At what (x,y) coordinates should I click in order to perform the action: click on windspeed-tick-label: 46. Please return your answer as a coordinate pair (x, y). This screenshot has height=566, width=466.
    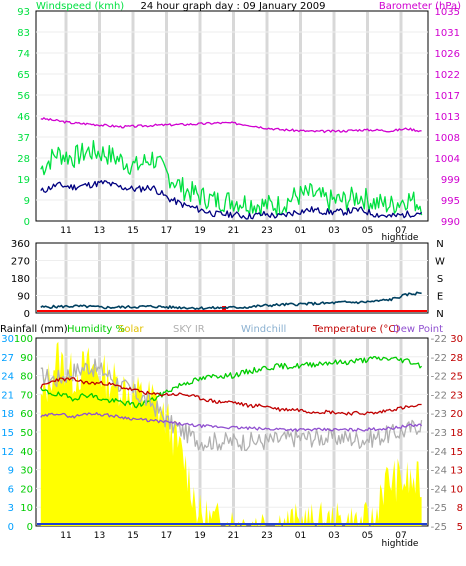
    Looking at the image, I should click on (23, 117).